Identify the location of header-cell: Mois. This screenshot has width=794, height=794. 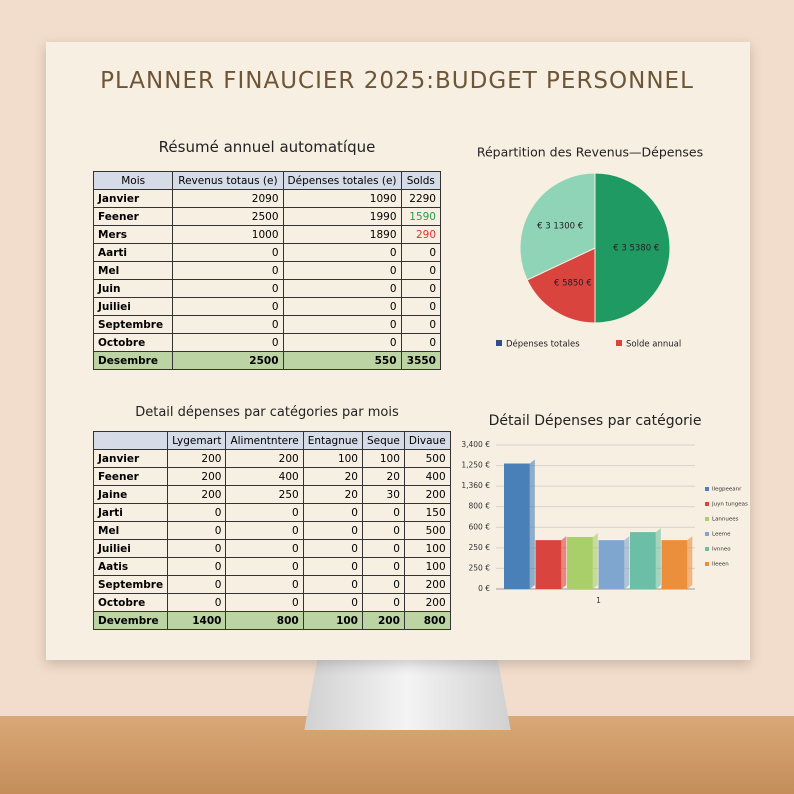
(133, 180).